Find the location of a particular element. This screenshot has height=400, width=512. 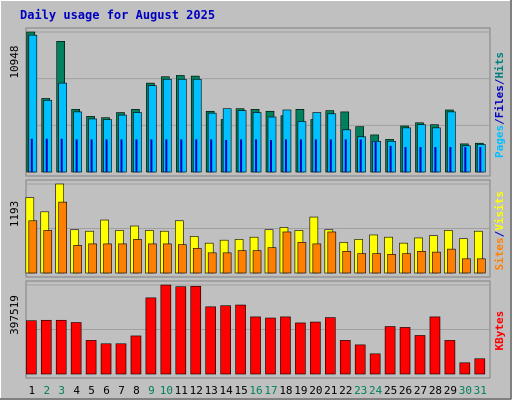

x-tick-label: 13 is located at coordinates (211, 390).